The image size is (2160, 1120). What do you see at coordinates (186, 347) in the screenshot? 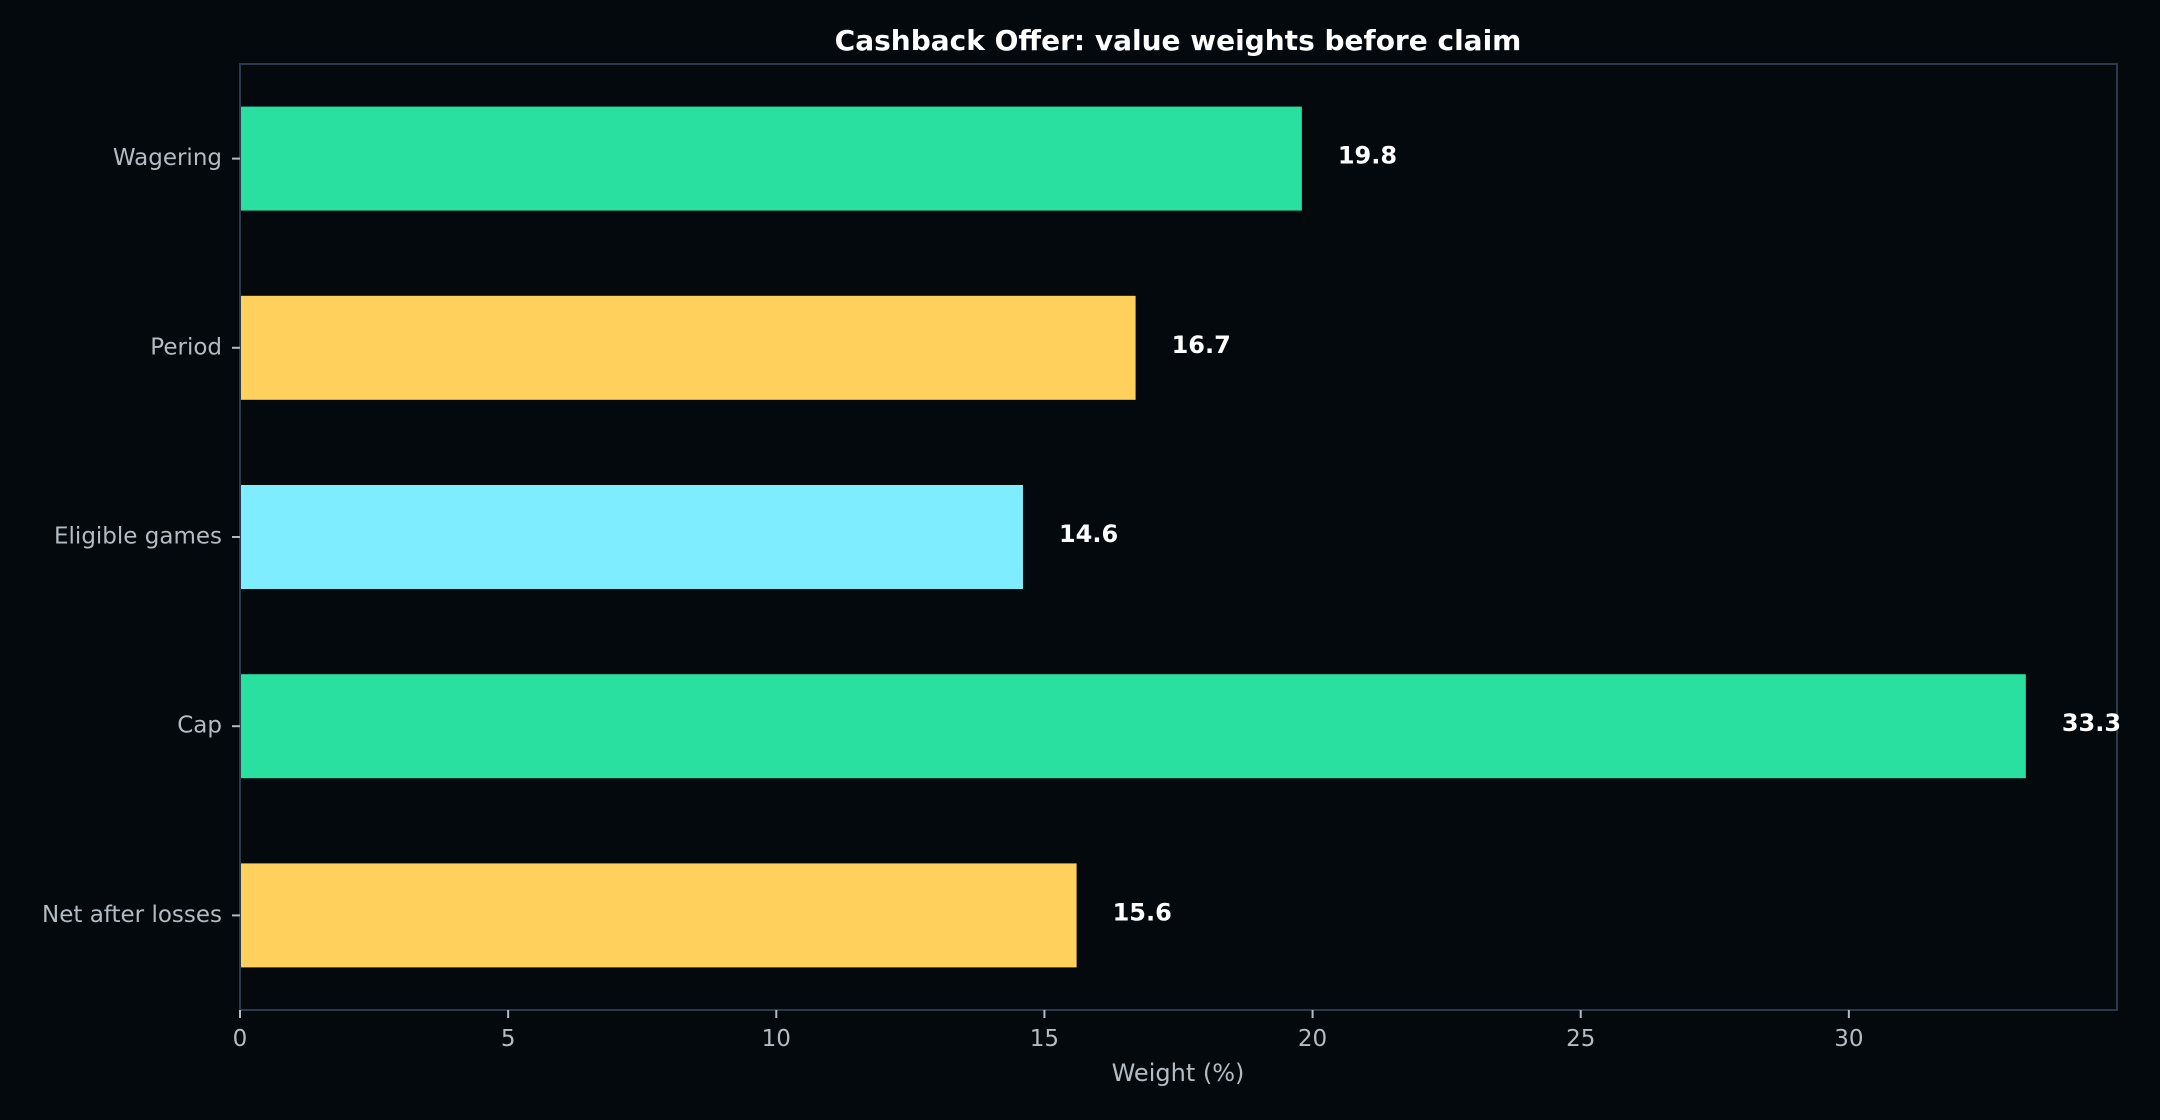
I see `y-tick-label: Period` at bounding box center [186, 347].